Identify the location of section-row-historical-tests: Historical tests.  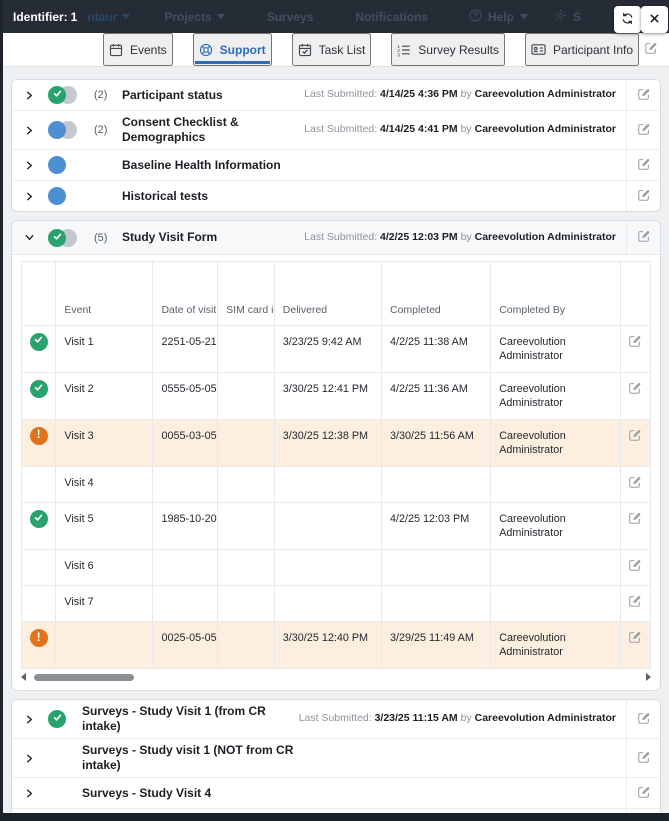
(336, 196).